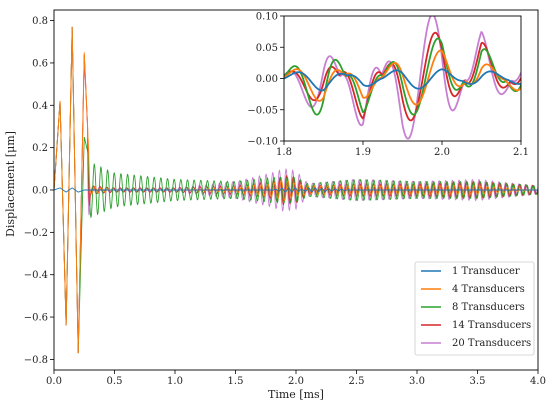 This screenshot has width=550, height=403. I want to click on series-line, so click(295, 190).